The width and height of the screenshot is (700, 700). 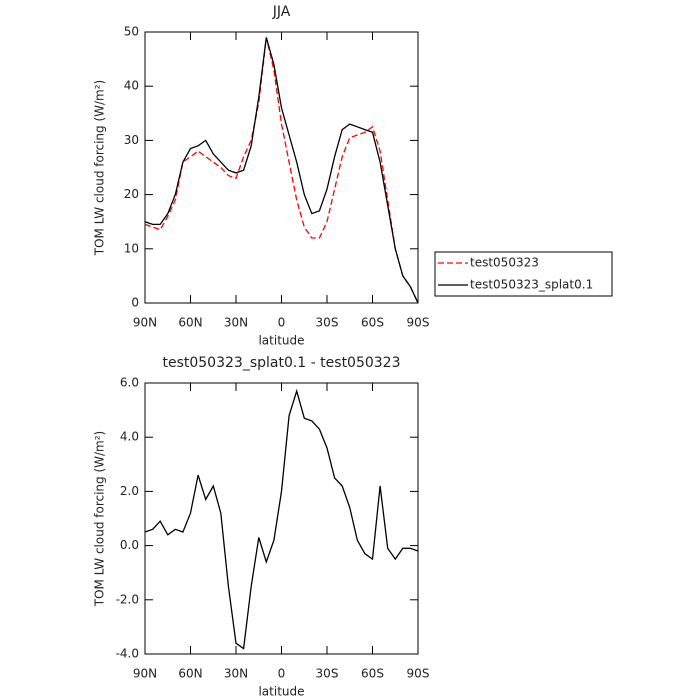 What do you see at coordinates (281, 12) in the screenshot?
I see `chart-title: JJA` at bounding box center [281, 12].